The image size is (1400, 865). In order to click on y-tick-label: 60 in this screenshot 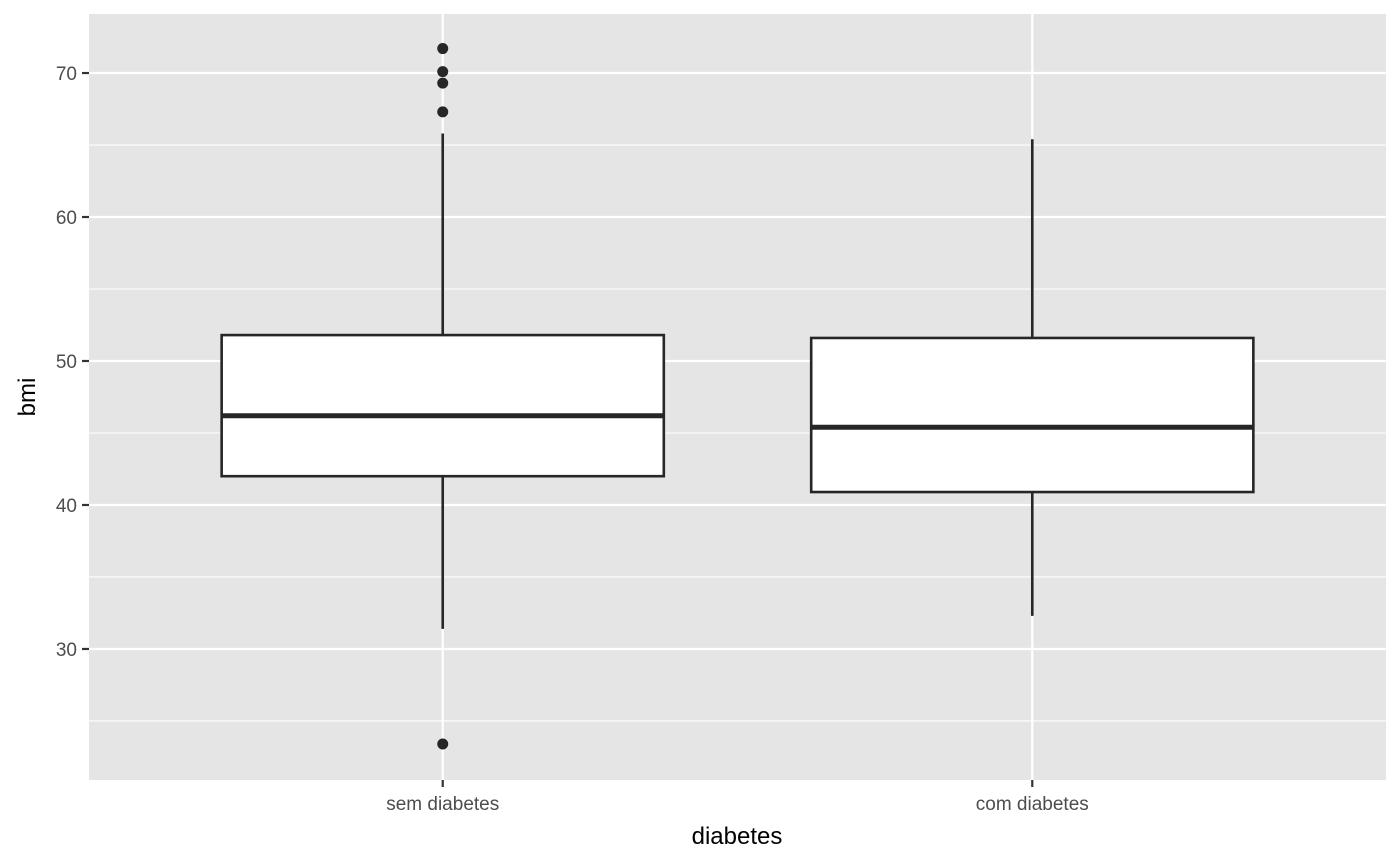, I will do `click(66, 218)`.